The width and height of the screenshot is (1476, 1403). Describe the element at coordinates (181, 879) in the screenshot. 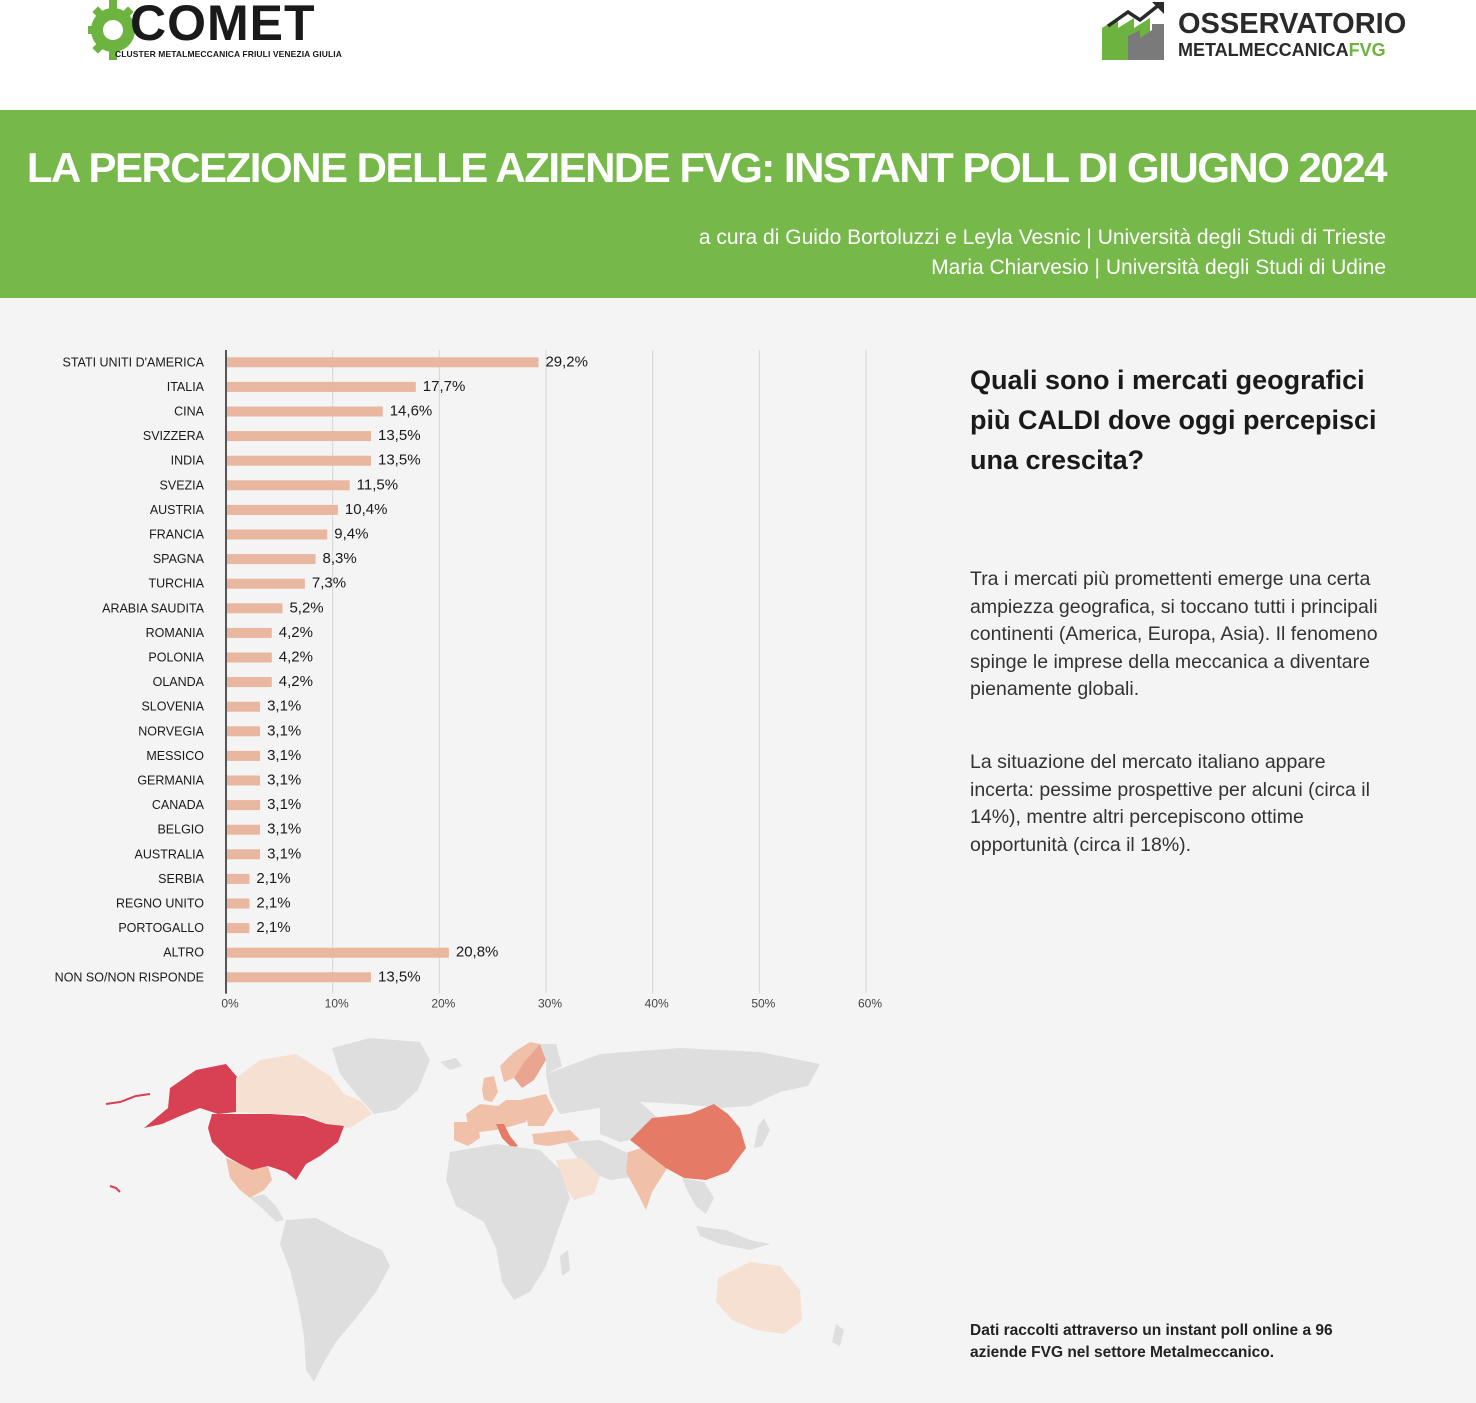

I see `category-label: SERBIA` at that location.